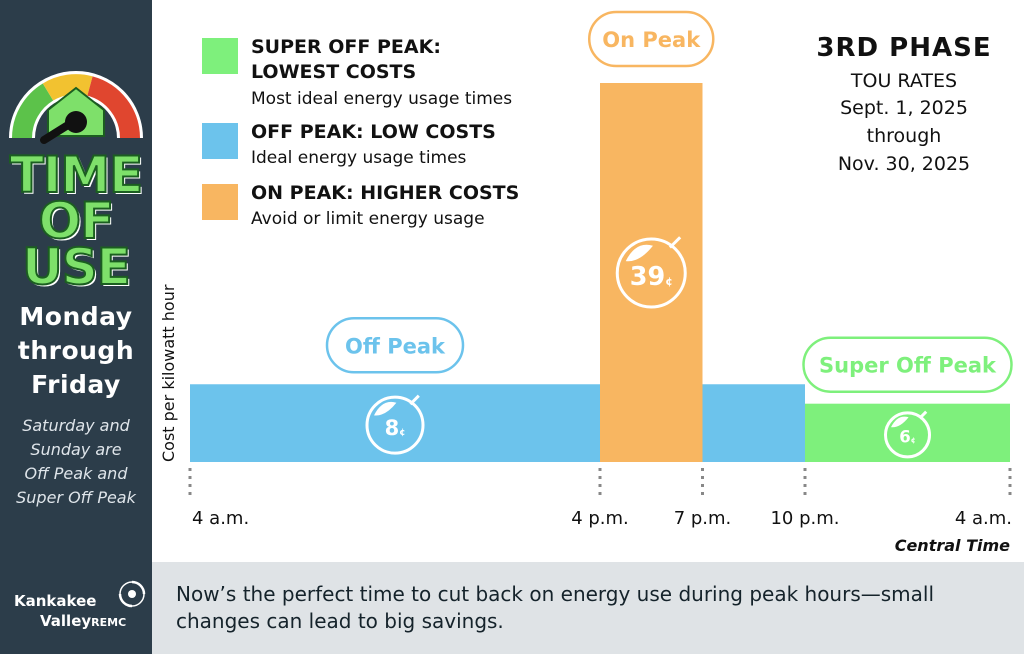 The image size is (1024, 654). Describe the element at coordinates (66, 621) in the screenshot. I see `logo-name-line2-text: Valley` at that location.